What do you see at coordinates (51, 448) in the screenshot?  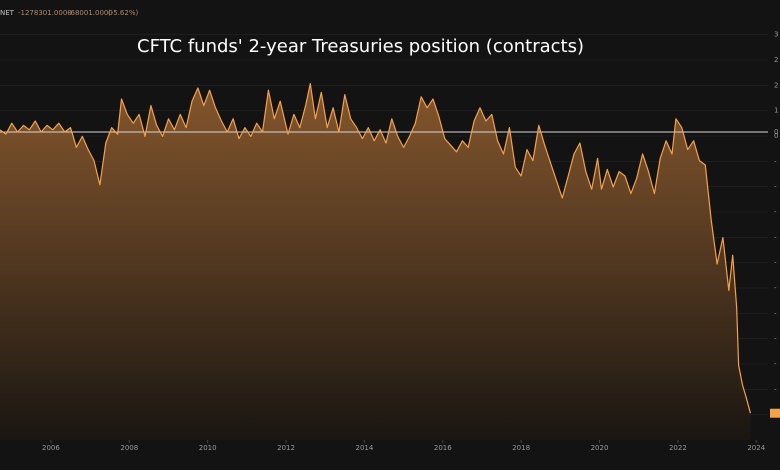 I see `x-tick-label: 2006` at bounding box center [51, 448].